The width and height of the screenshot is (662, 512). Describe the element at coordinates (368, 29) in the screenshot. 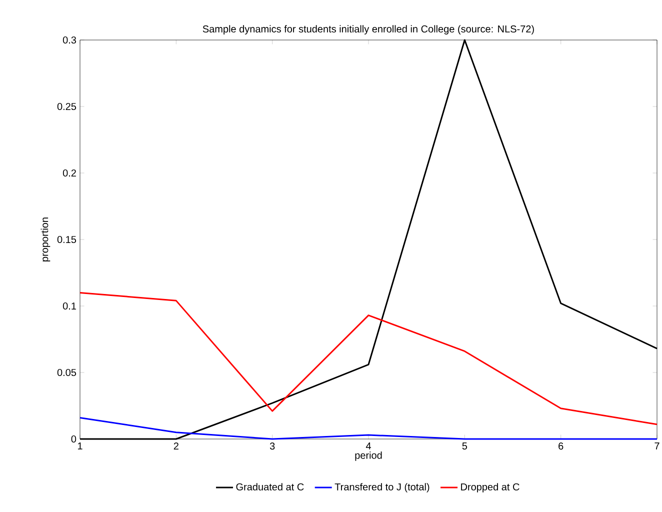

I see `chart-title: Sample dynamics for students initially enrolled in College (source: NLS-72)` at that location.